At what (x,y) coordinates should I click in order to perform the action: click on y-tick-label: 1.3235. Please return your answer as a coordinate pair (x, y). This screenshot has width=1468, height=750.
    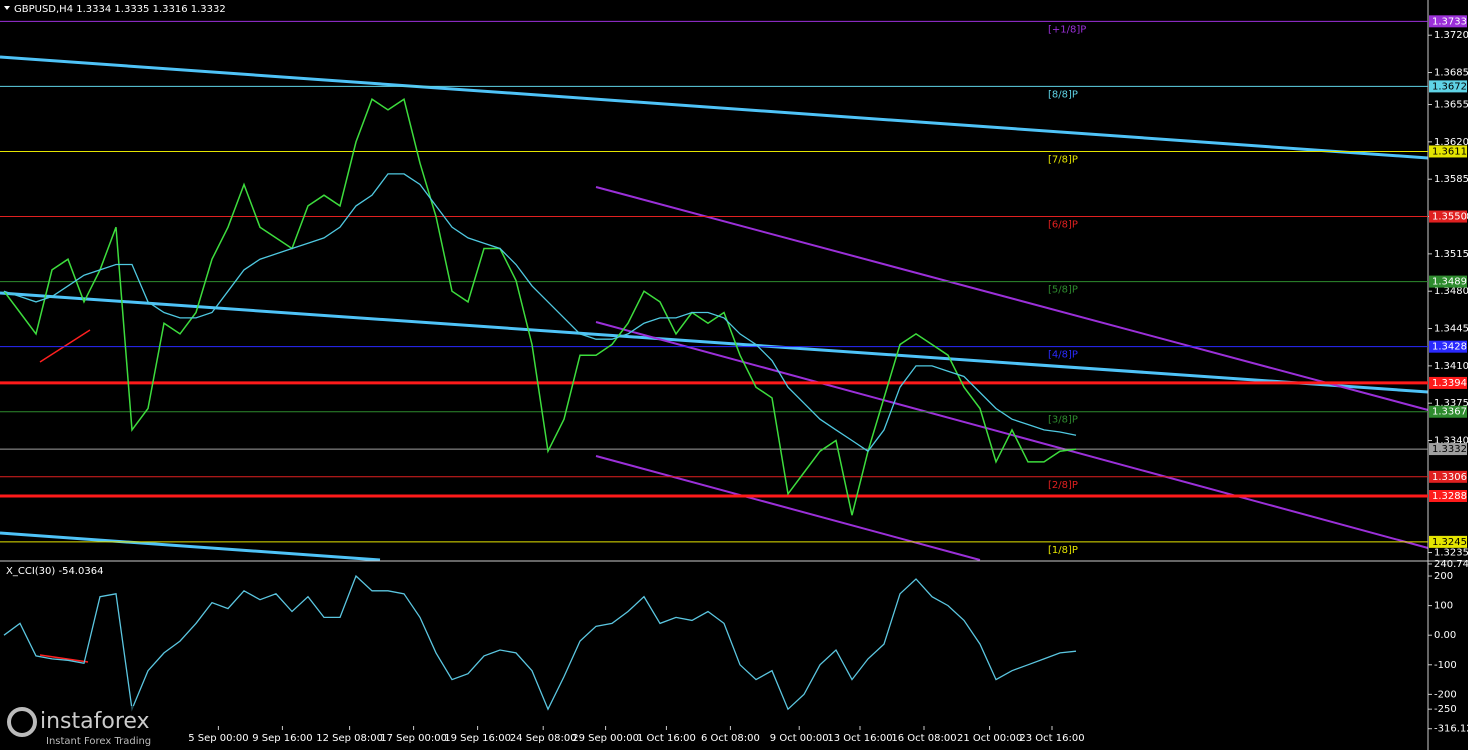
    Looking at the image, I should click on (1451, 553).